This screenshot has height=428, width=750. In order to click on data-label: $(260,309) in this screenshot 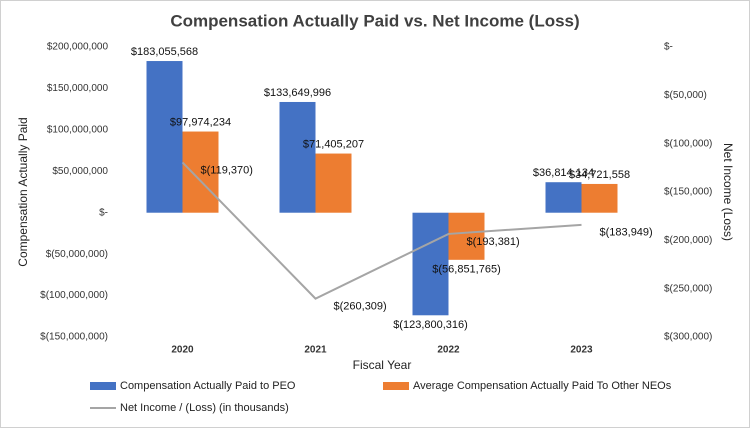, I will do `click(360, 307)`.